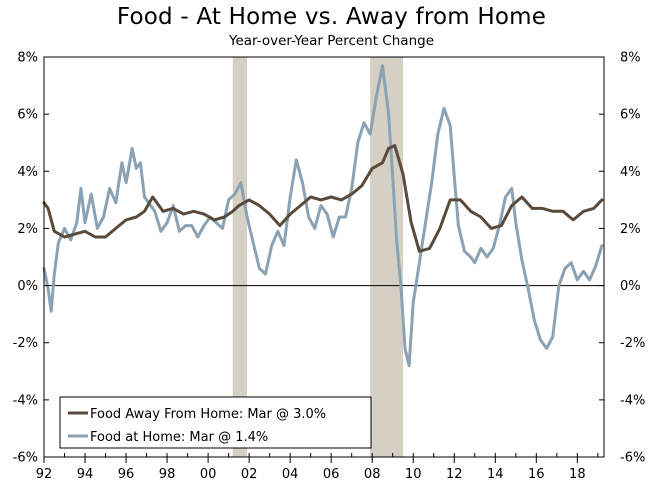  What do you see at coordinates (167, 474) in the screenshot?
I see `x-tick-label: 98` at bounding box center [167, 474].